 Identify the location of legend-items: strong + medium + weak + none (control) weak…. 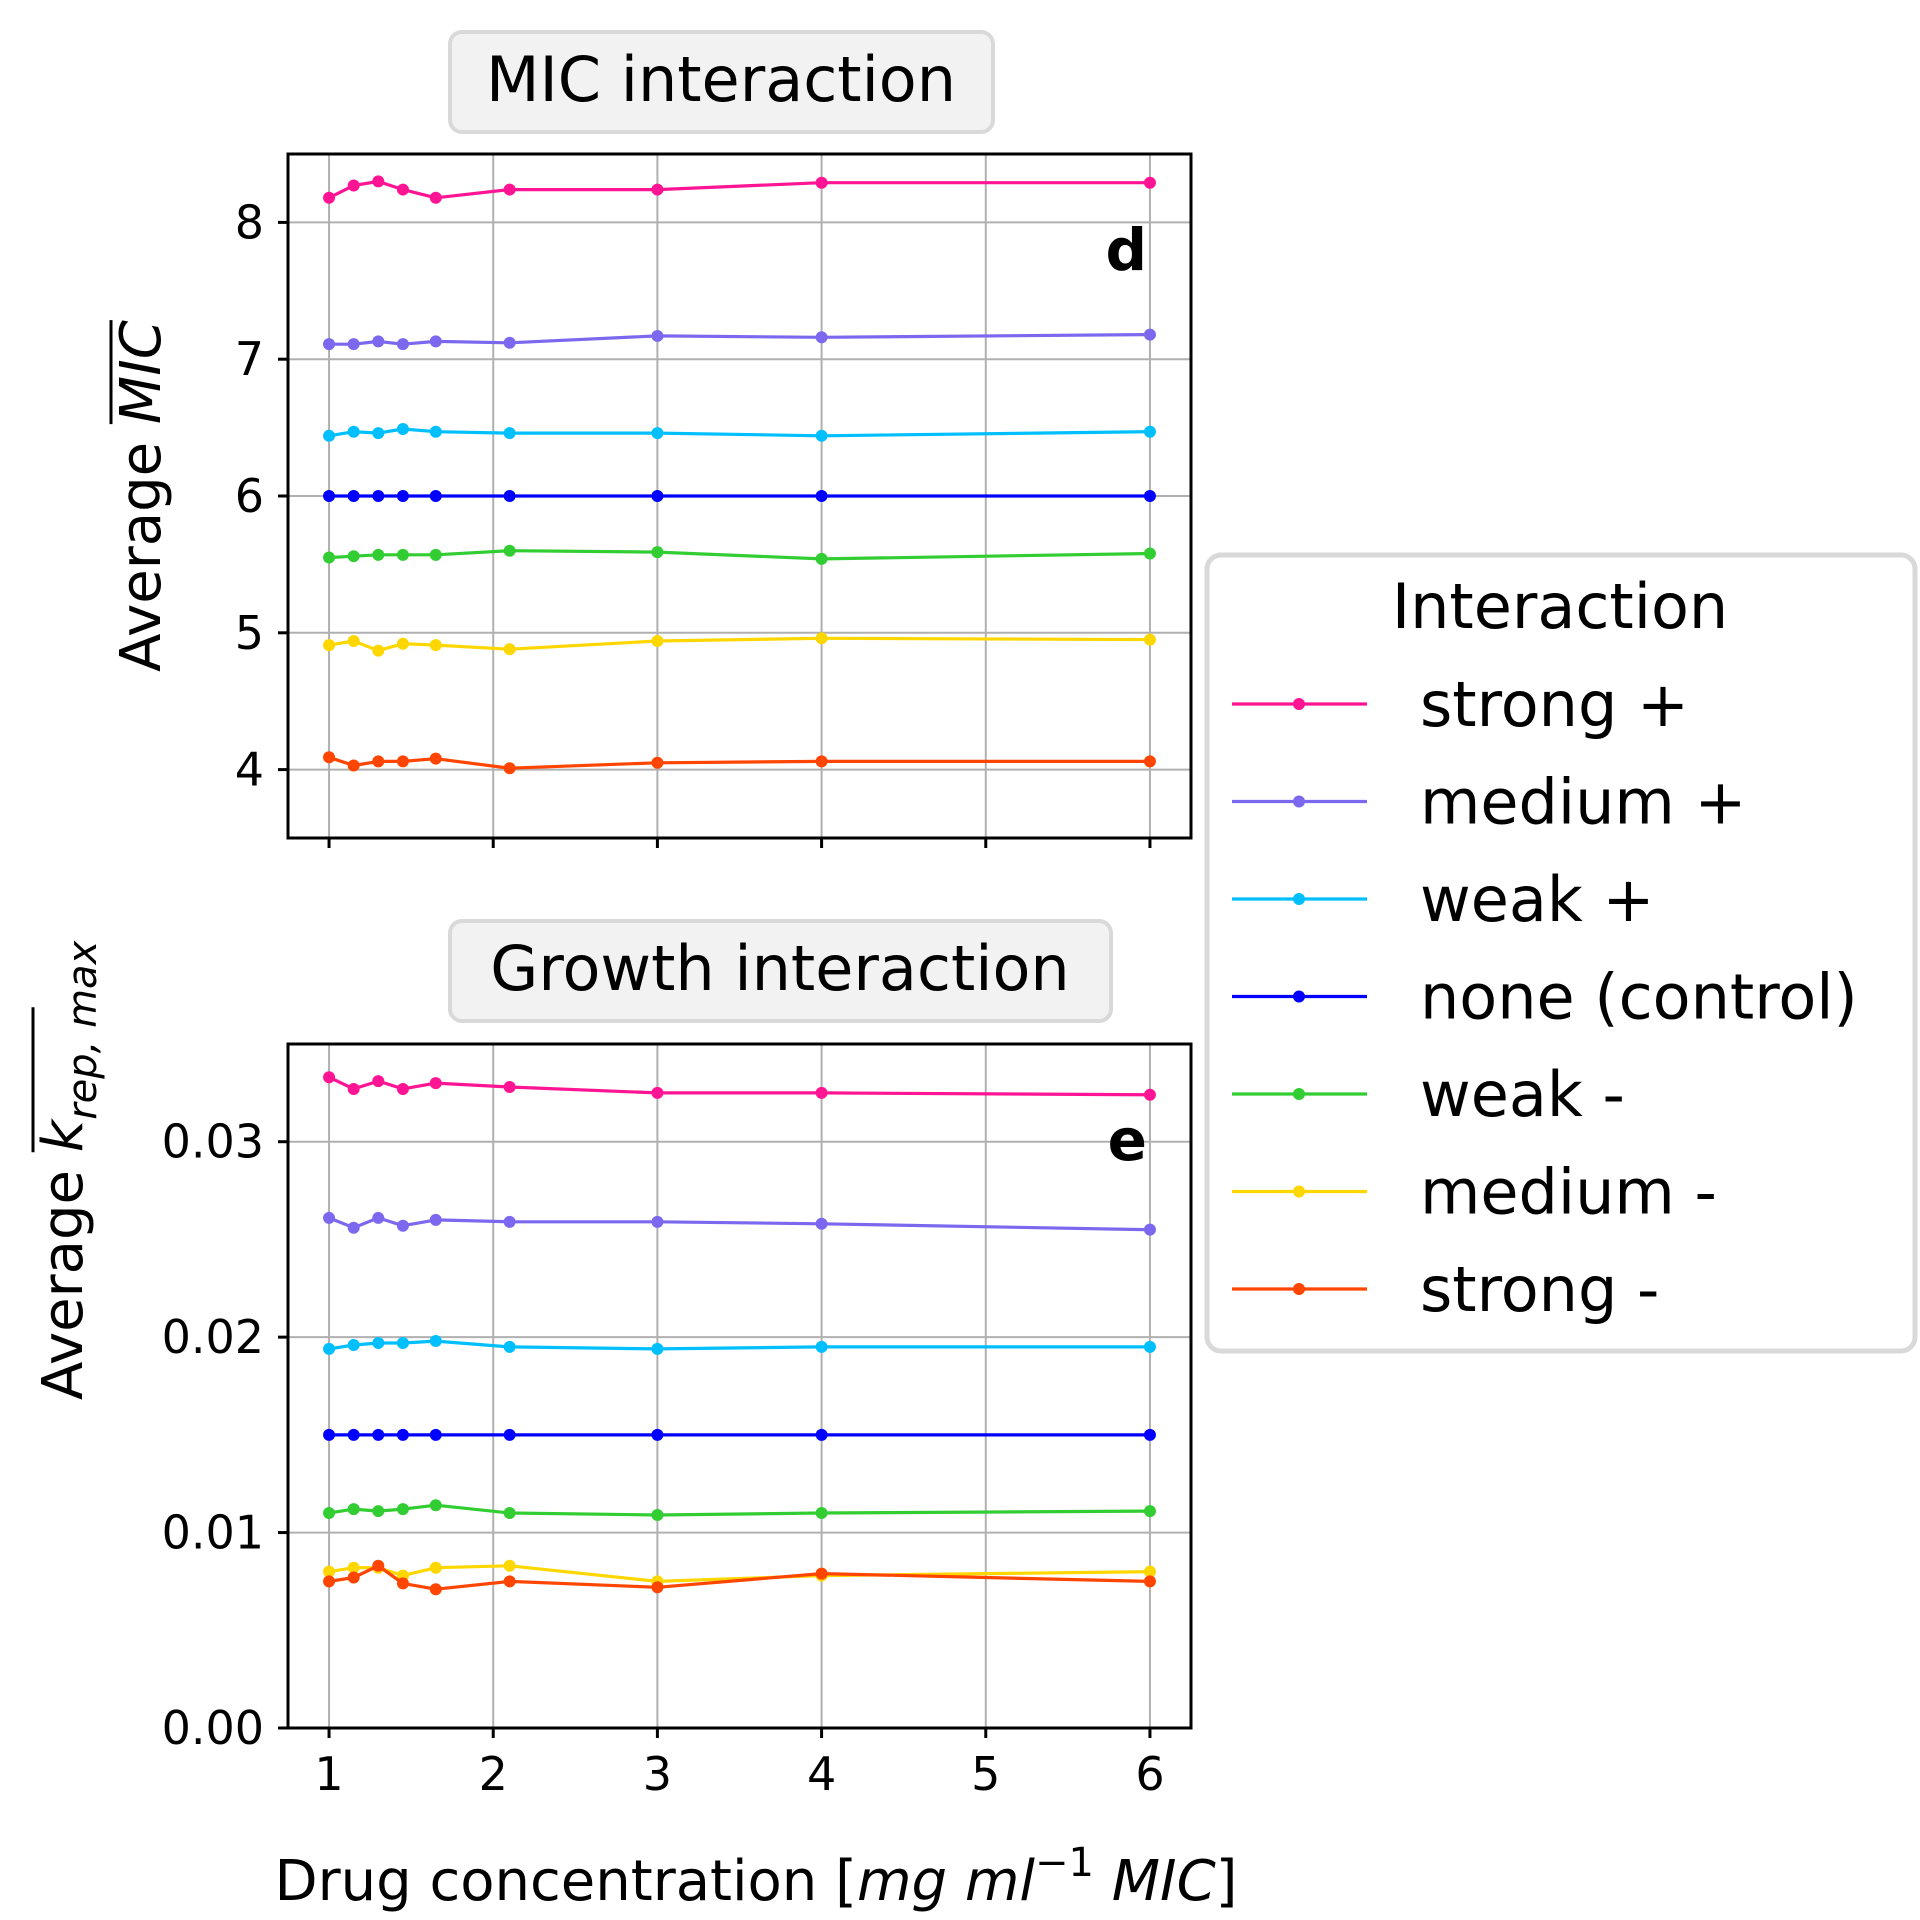
(1545, 997).